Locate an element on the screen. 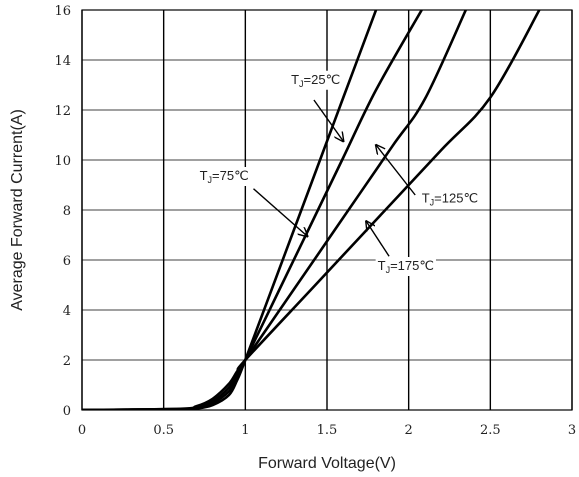  annotation-rest: =125℃ is located at coordinates (456, 198).